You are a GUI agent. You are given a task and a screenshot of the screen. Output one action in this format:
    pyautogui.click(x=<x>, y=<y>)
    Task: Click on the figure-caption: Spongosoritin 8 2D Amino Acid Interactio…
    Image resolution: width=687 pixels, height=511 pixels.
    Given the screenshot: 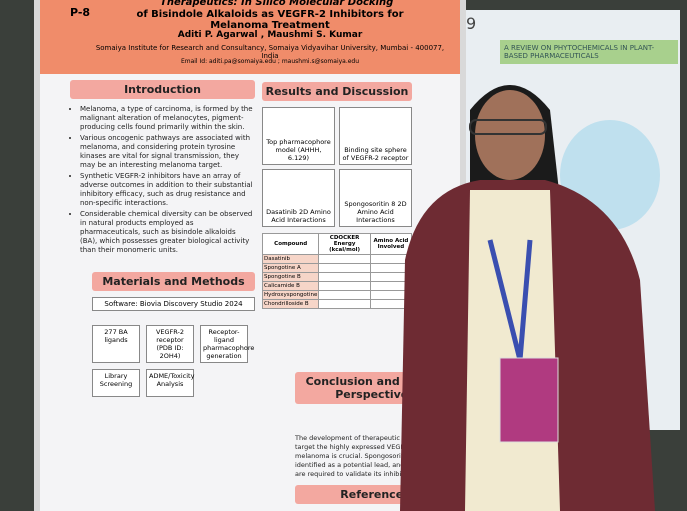 What is the action you would take?
    pyautogui.click(x=375, y=212)
    